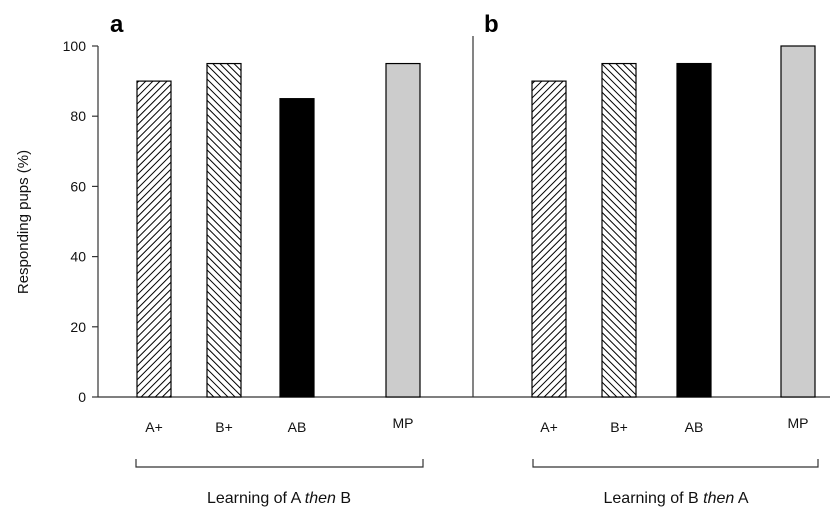 The width and height of the screenshot is (838, 511). What do you see at coordinates (675, 463) in the screenshot?
I see `bracket-b` at bounding box center [675, 463].